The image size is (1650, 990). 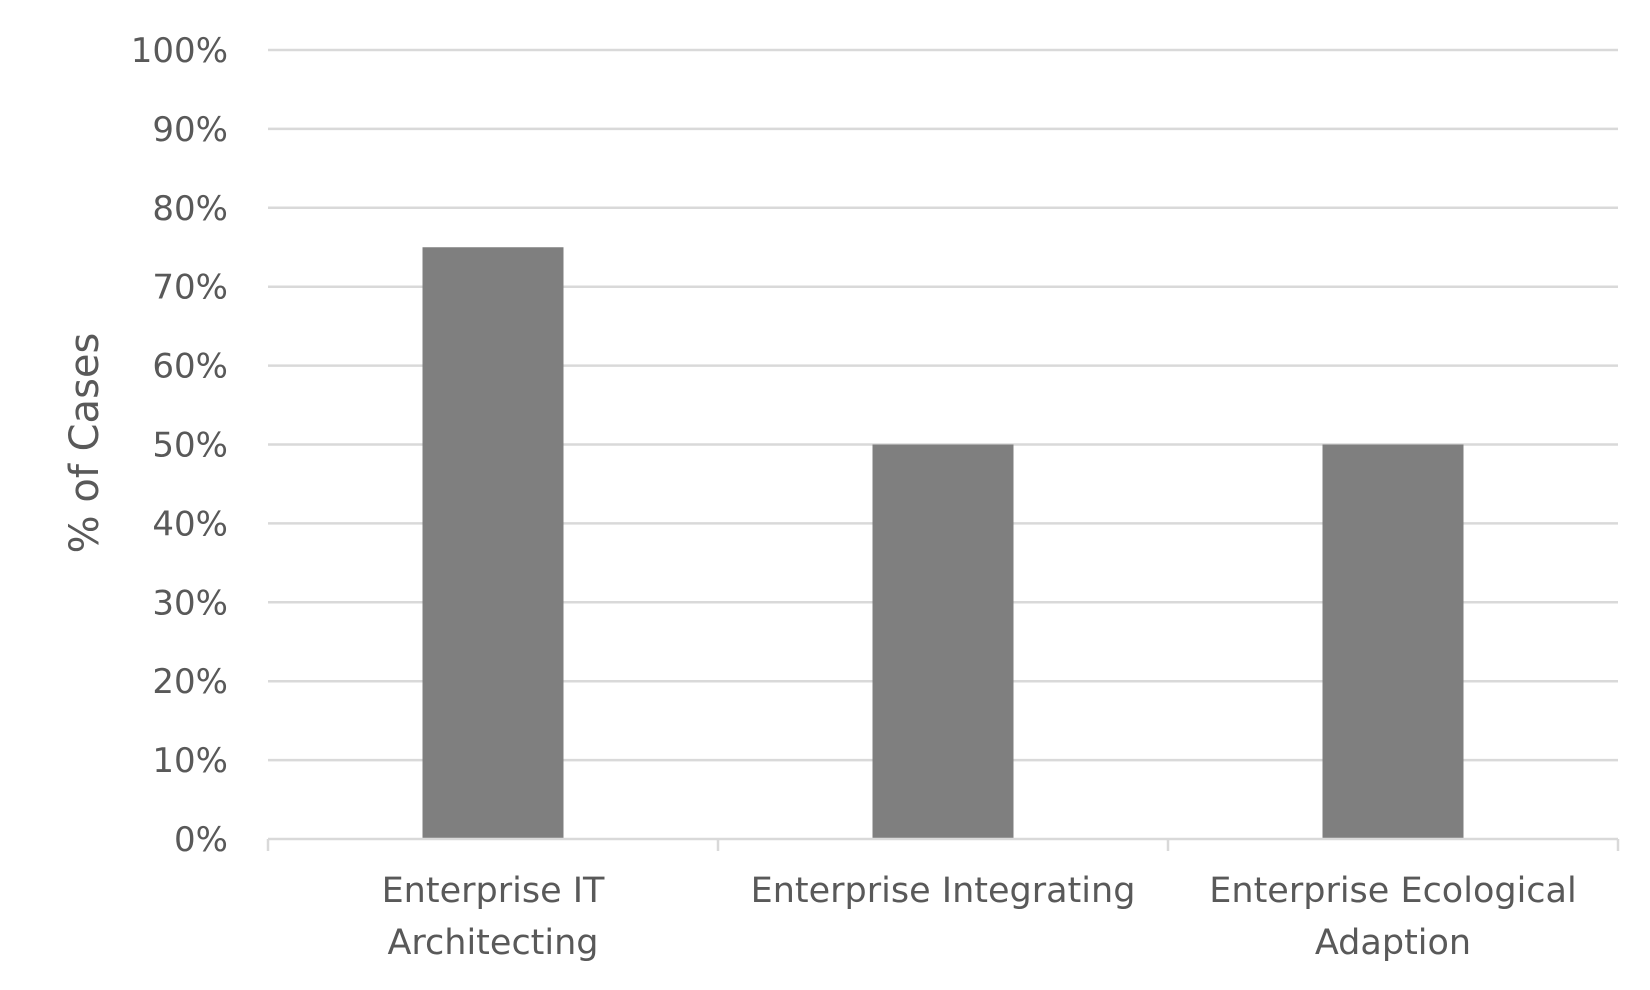 I want to click on y-tick-label: 80%, so click(x=190, y=209).